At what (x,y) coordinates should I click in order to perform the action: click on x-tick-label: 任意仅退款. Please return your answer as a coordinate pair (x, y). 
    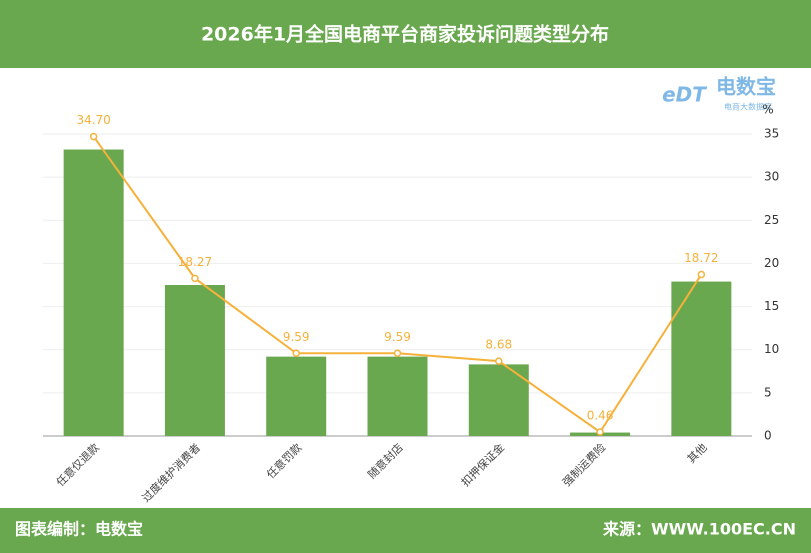
    Looking at the image, I should click on (77, 464).